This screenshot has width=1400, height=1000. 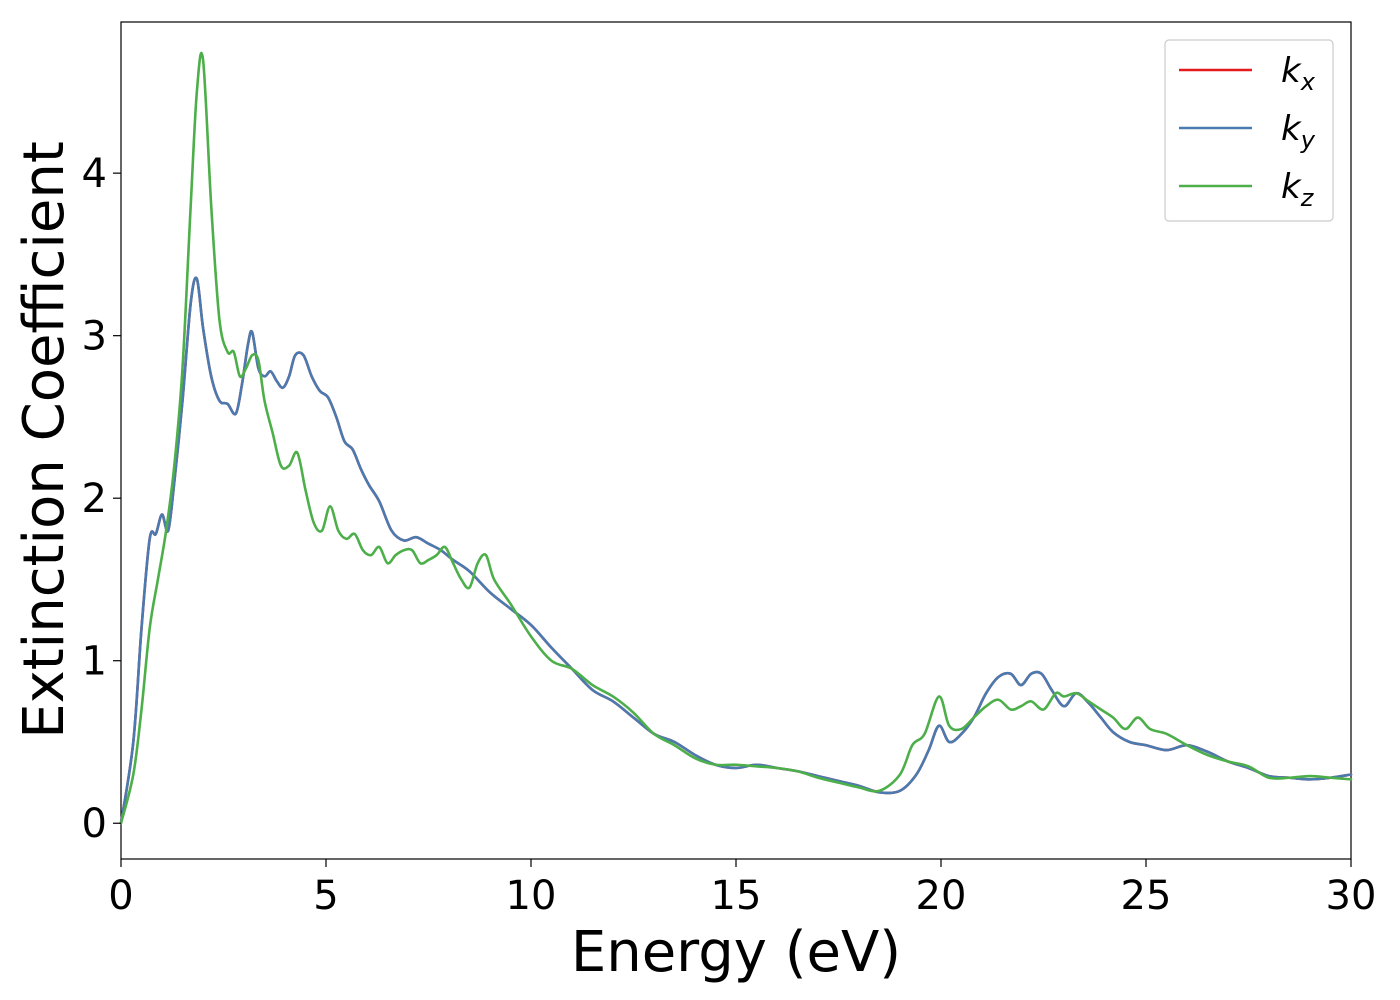 What do you see at coordinates (736, 896) in the screenshot?
I see `x-tick-label: 15` at bounding box center [736, 896].